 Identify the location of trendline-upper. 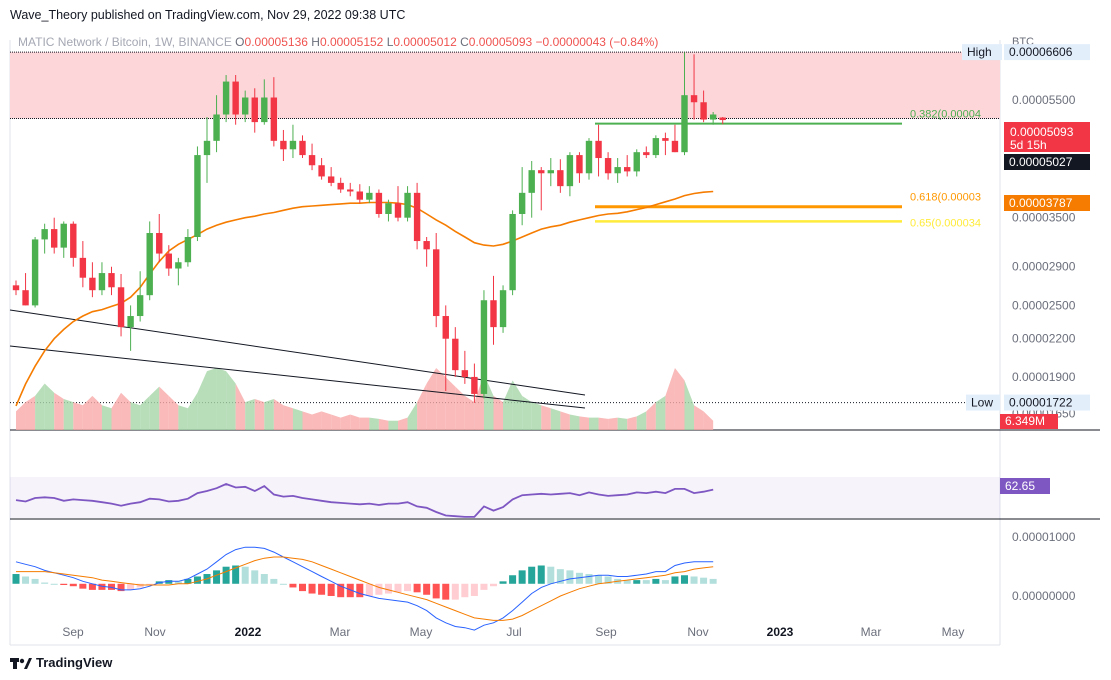
(297, 352).